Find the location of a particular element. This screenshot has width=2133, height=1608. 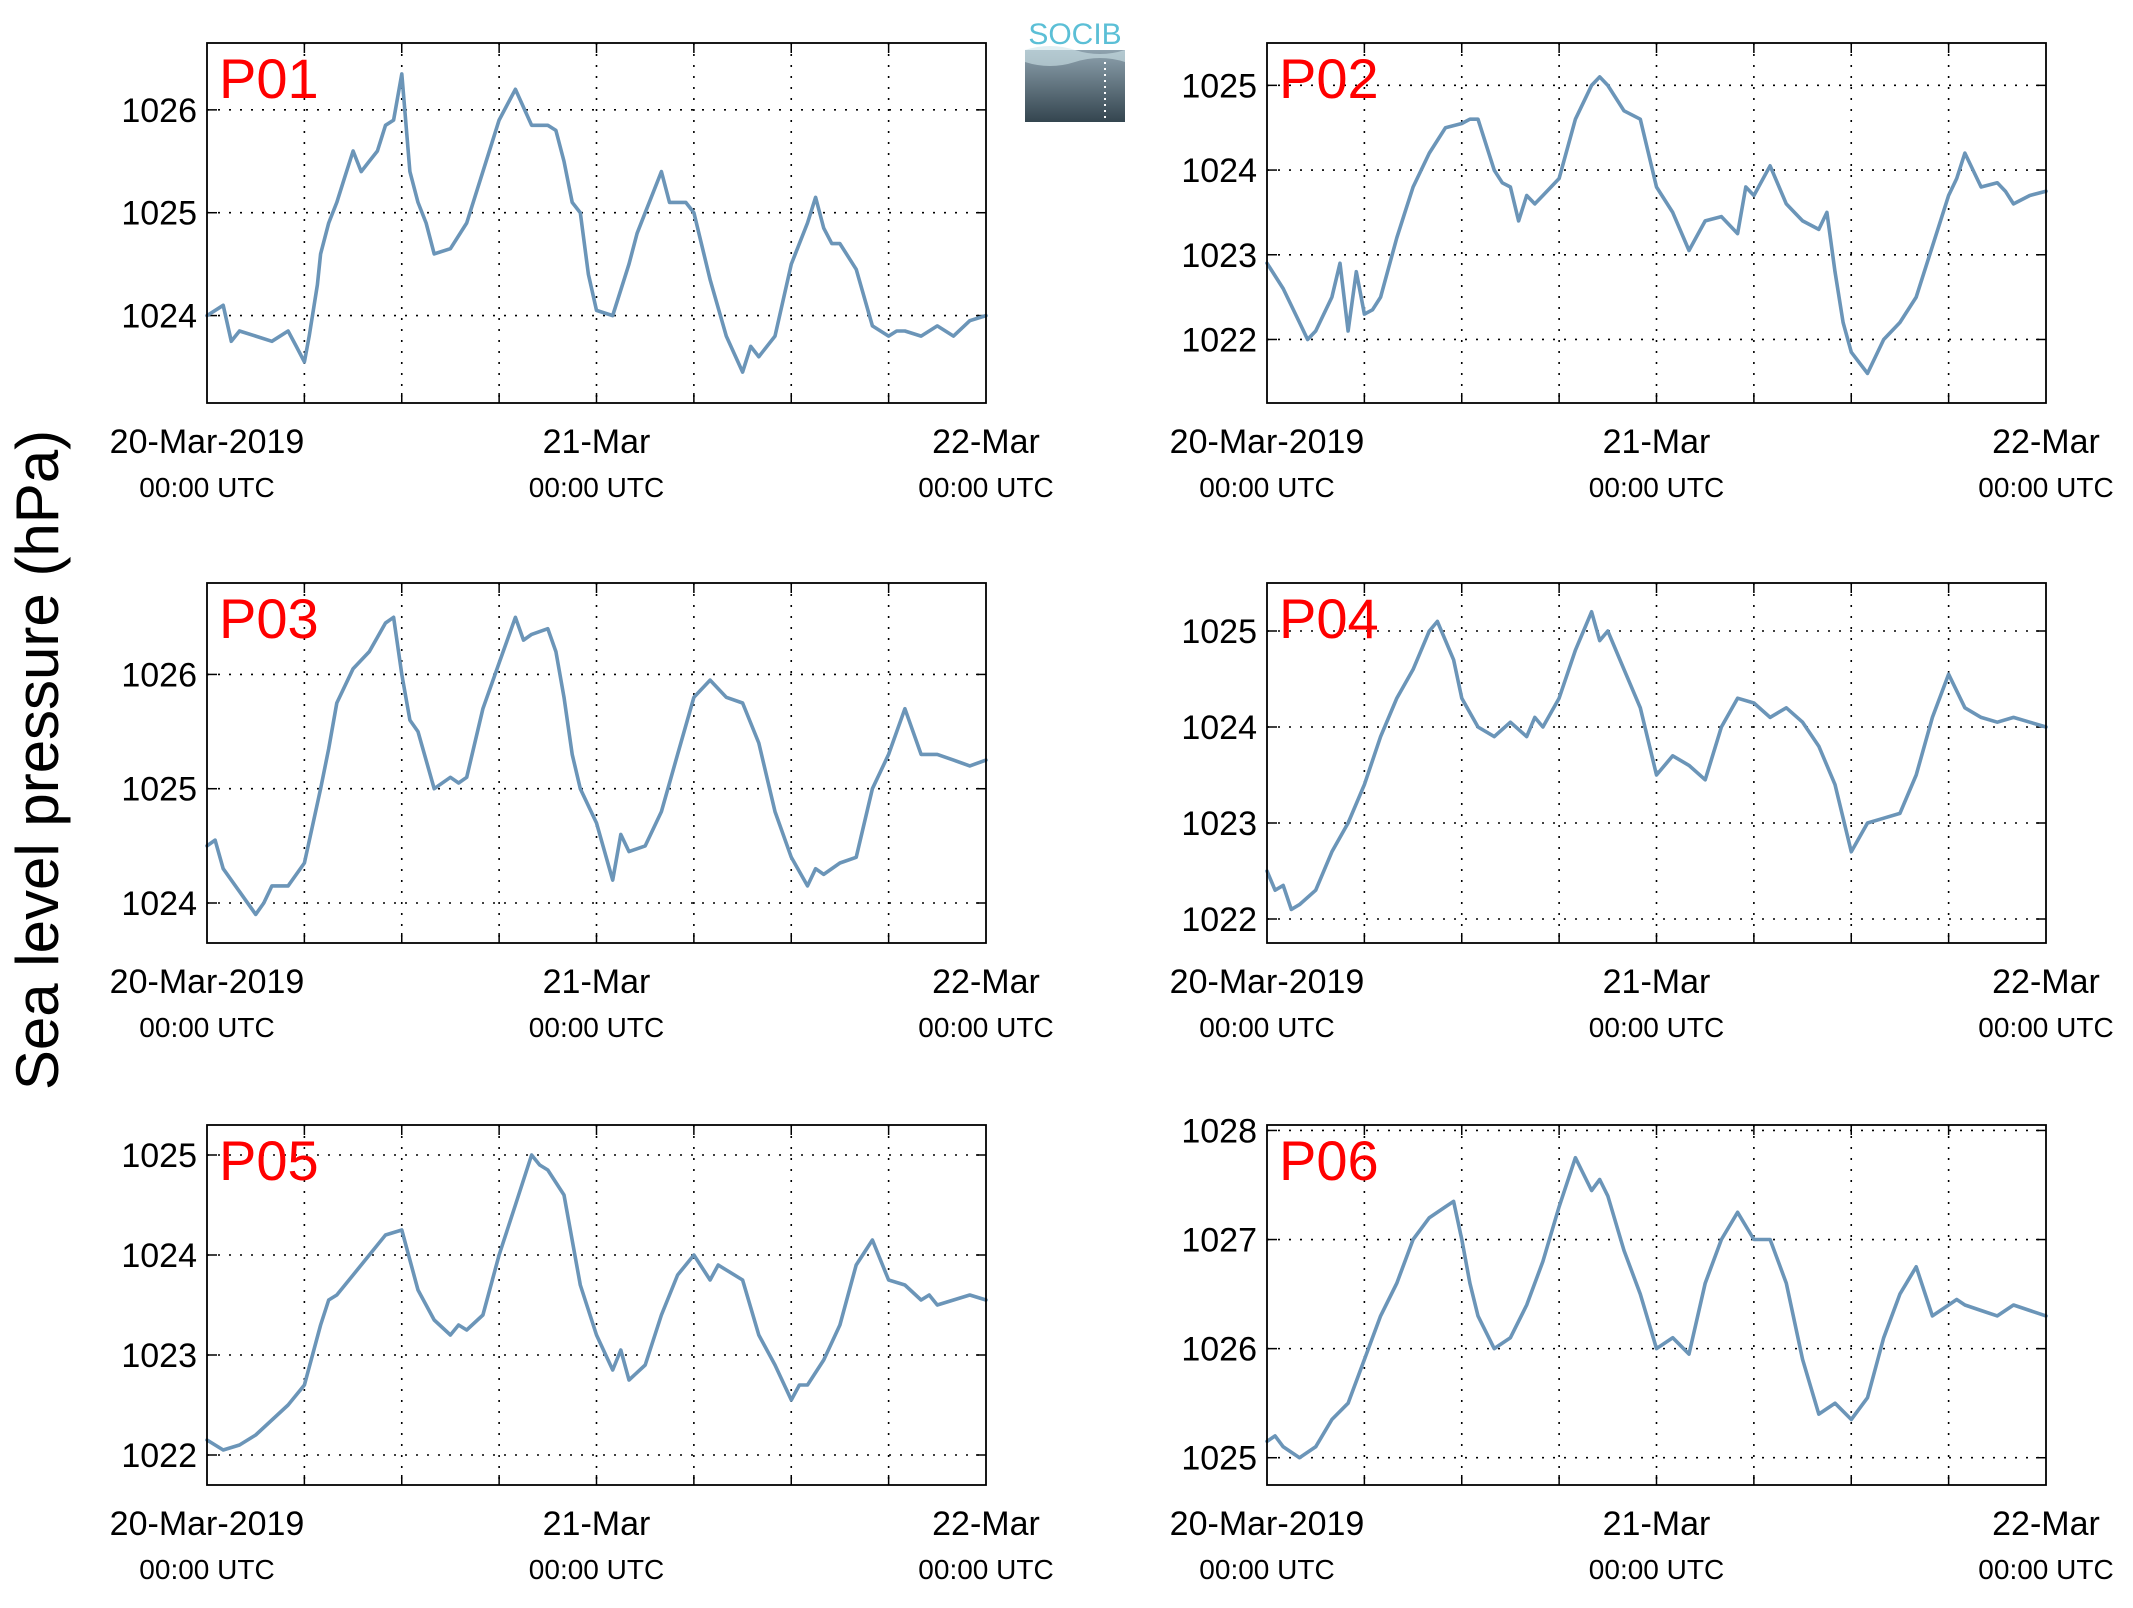

panel-label: P04 is located at coordinates (1329, 618).